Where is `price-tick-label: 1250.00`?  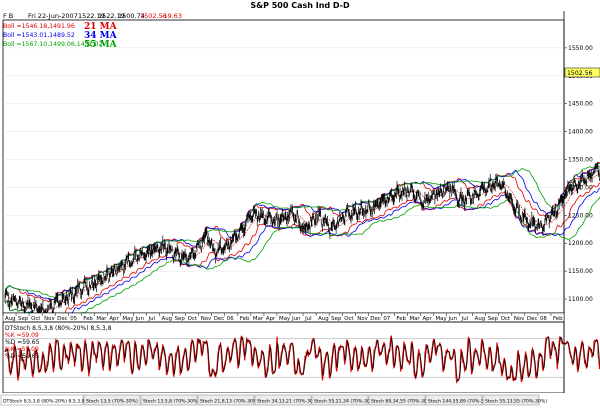
price-tick-label: 1250.00 is located at coordinates (580, 215).